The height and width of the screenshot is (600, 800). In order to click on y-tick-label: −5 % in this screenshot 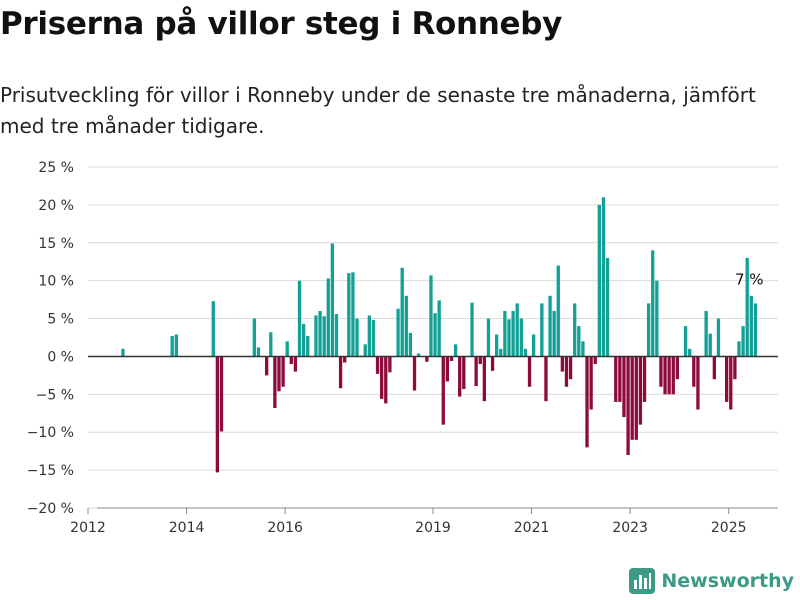, I will do `click(55, 395)`.